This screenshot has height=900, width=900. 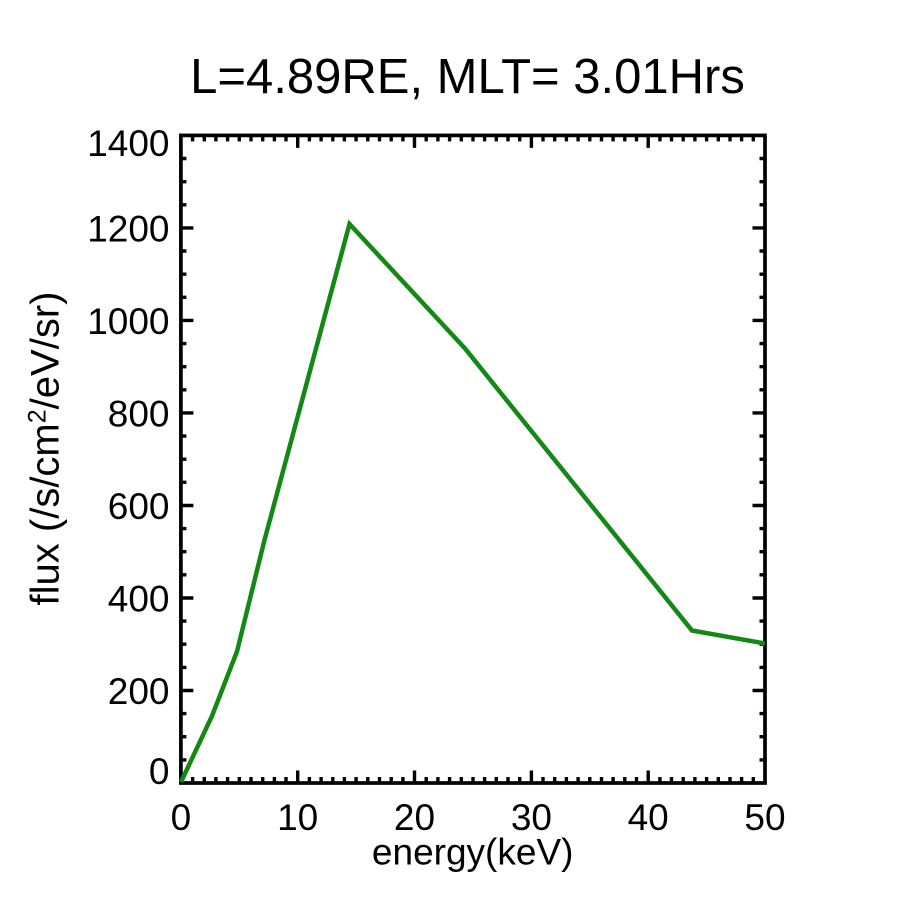 I want to click on svg-text: energy(keV), so click(x=473, y=852).